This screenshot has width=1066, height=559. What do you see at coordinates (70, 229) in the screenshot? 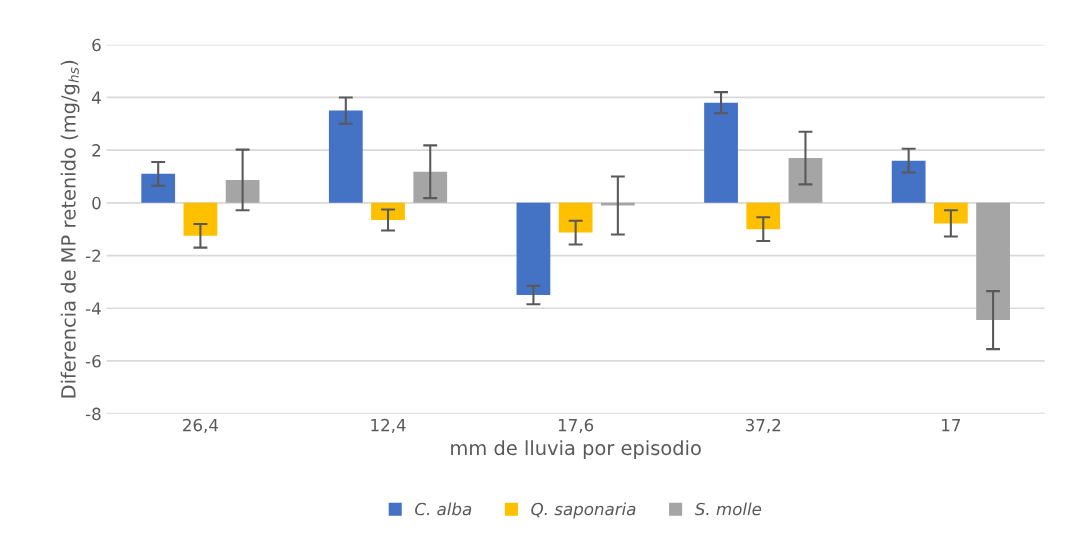
I see `y-axis-title: Diferencia de MP retenido (mg/g$_{hs}$)` at bounding box center [70, 229].